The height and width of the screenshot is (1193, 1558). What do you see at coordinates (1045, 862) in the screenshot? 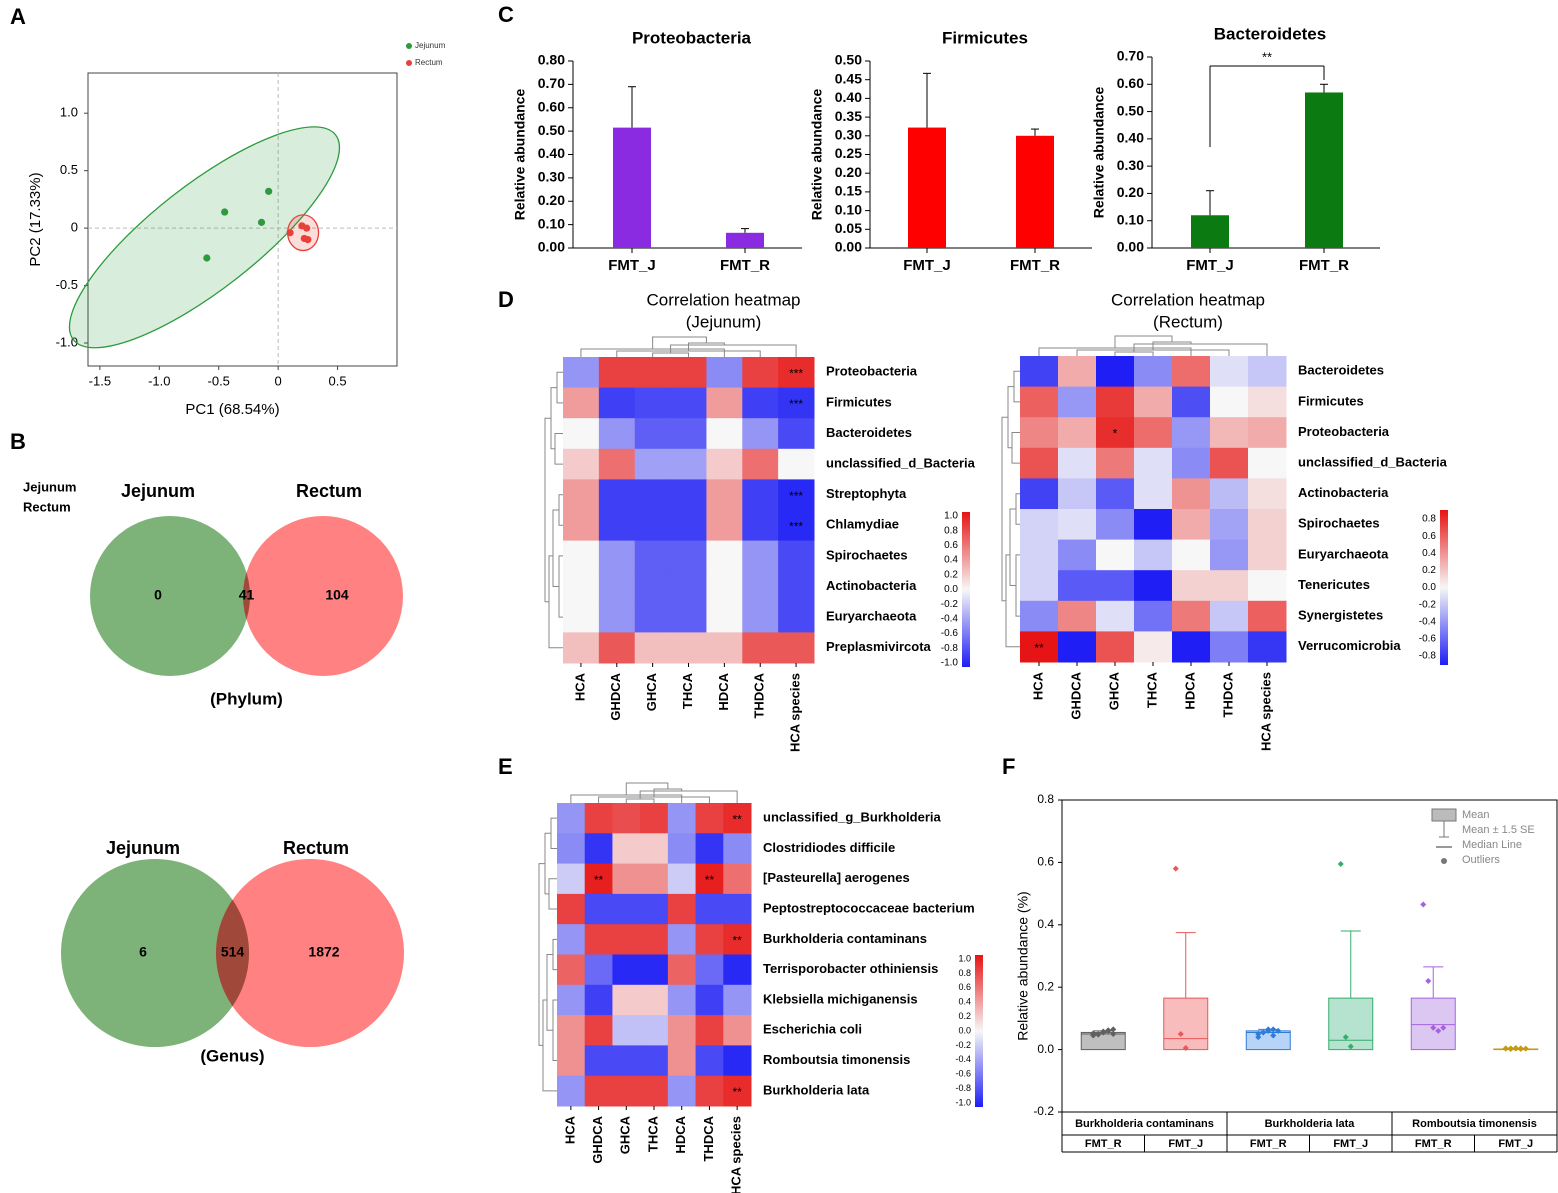
I see `y-tick-label: 0.6` at bounding box center [1045, 862].